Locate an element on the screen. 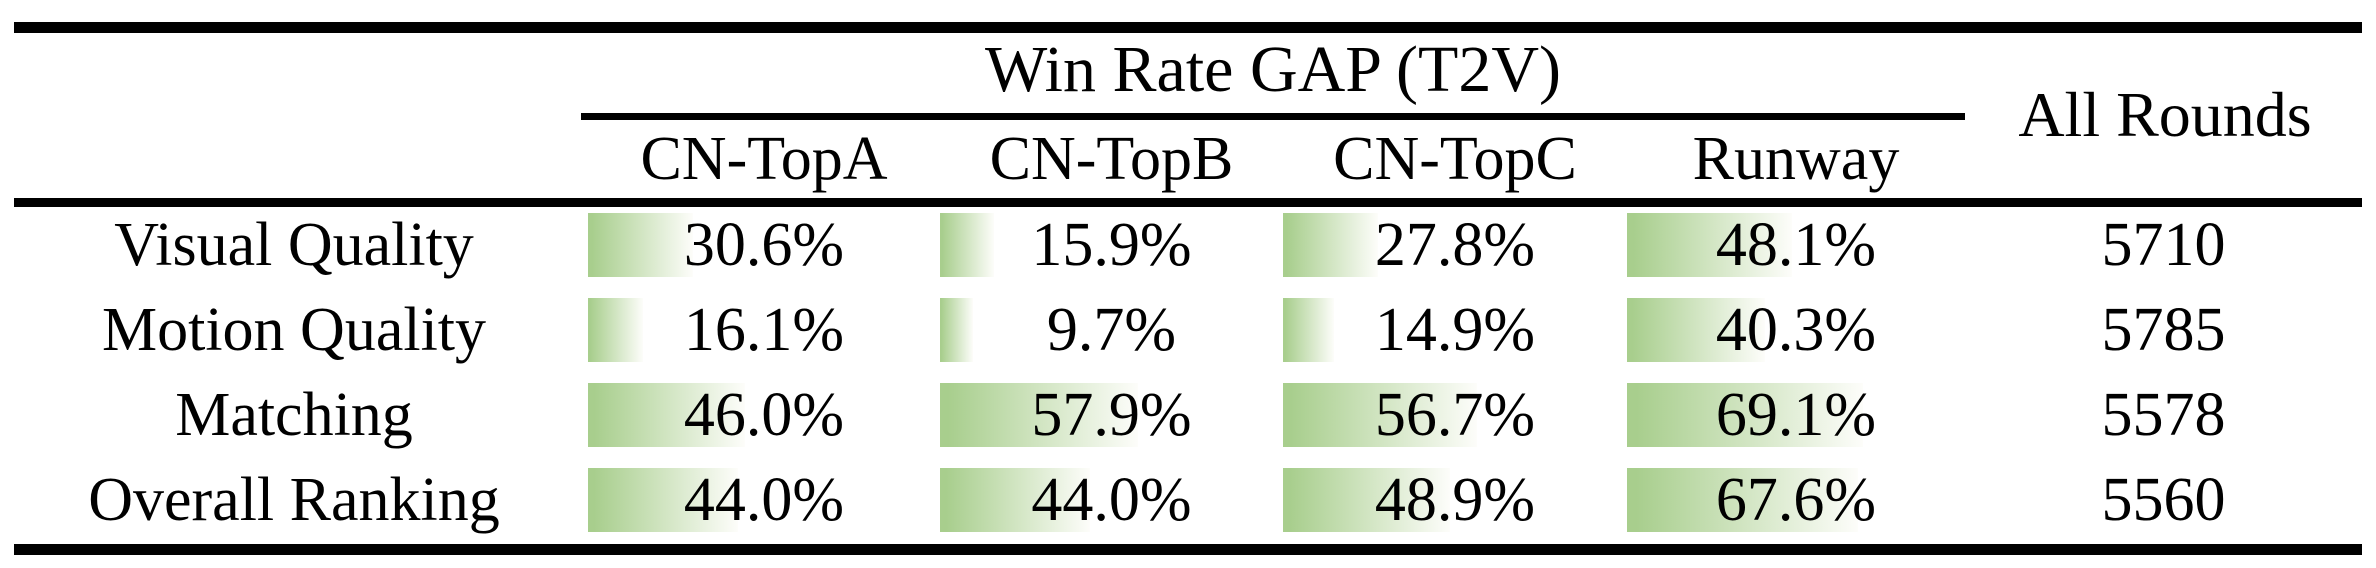 Image resolution: width=2376 pixels, height=568 pixels. win-rate-value: 67.6% is located at coordinates (1796, 500).